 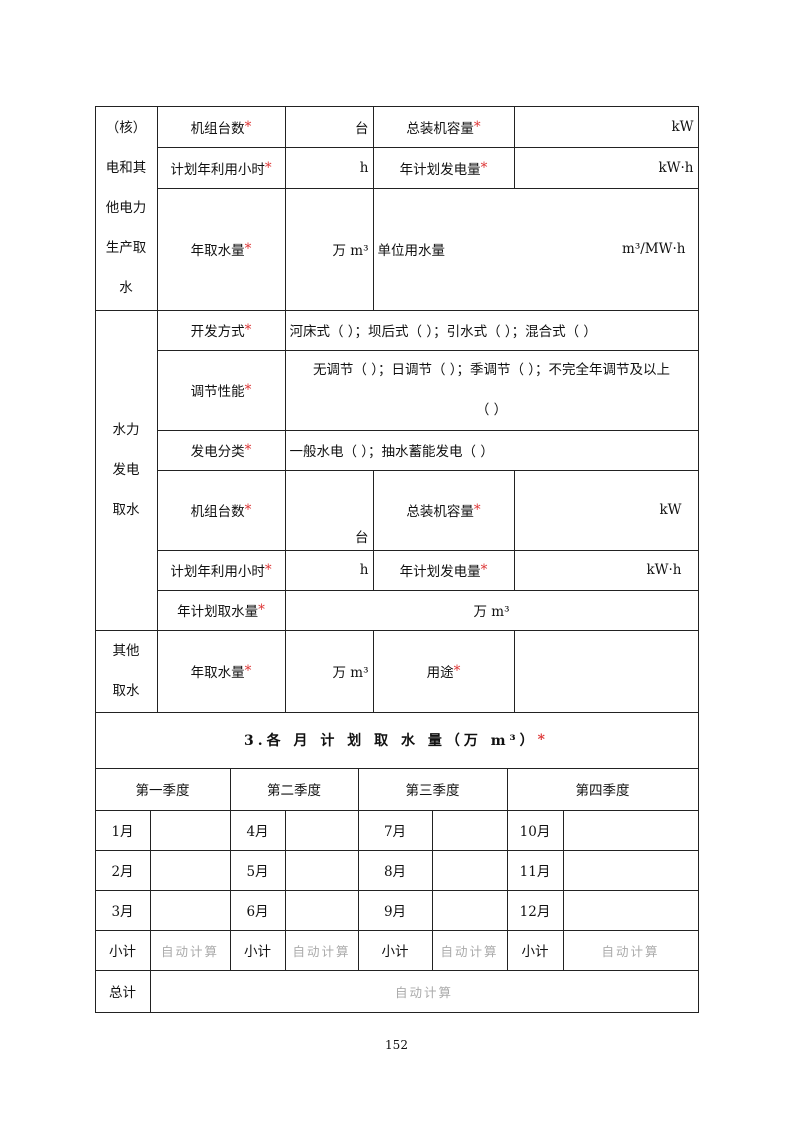 I want to click on annual-water-label: 年取水量 *, so click(x=221, y=249).